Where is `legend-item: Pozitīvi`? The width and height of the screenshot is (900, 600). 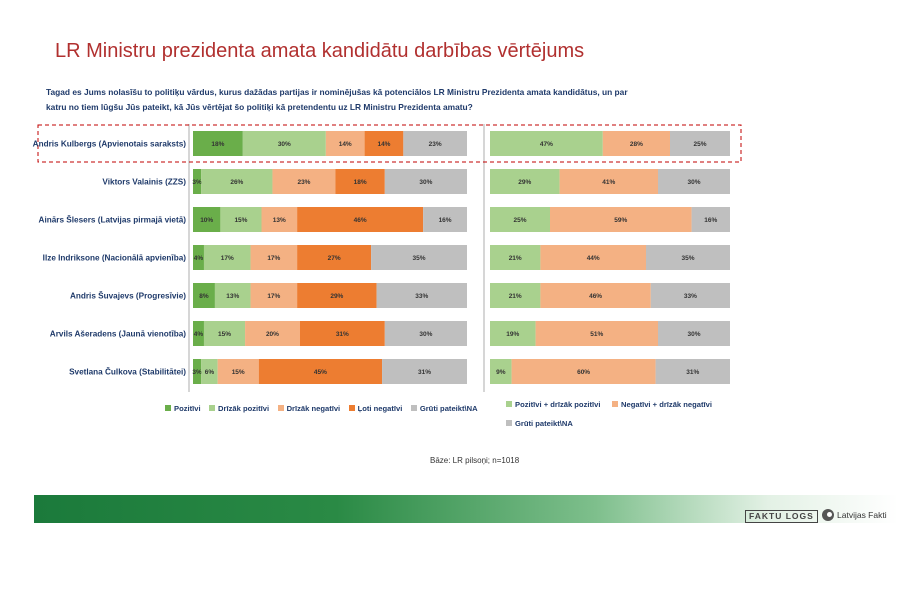 legend-item: Pozitīvi is located at coordinates (183, 408).